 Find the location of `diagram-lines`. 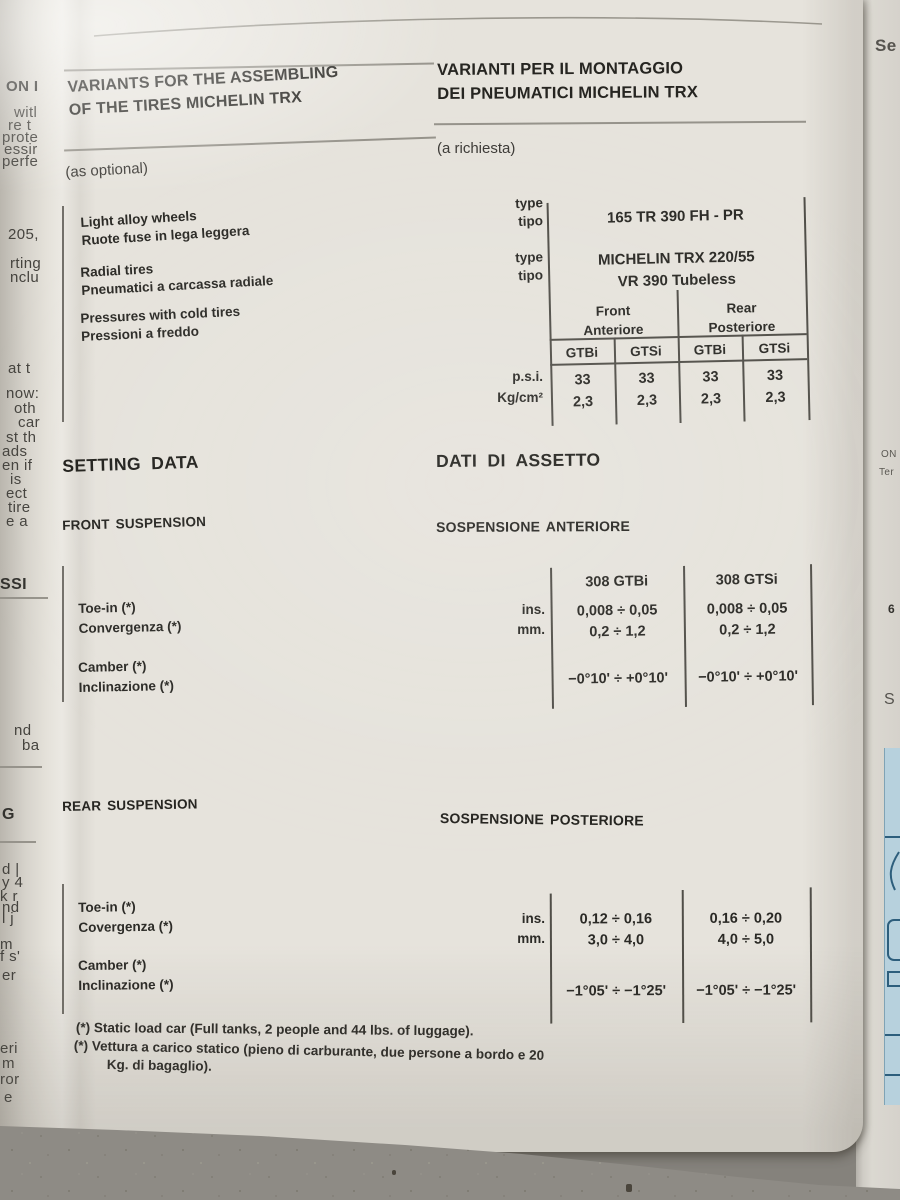

diagram-lines is located at coordinates (892, 956).